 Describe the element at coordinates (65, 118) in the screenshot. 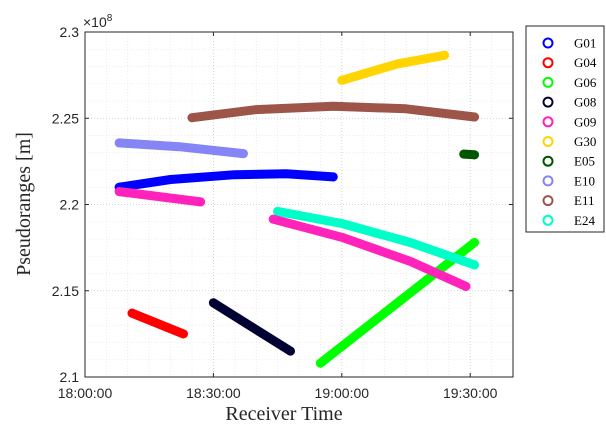

I see `y-tick-label: 2.25` at that location.